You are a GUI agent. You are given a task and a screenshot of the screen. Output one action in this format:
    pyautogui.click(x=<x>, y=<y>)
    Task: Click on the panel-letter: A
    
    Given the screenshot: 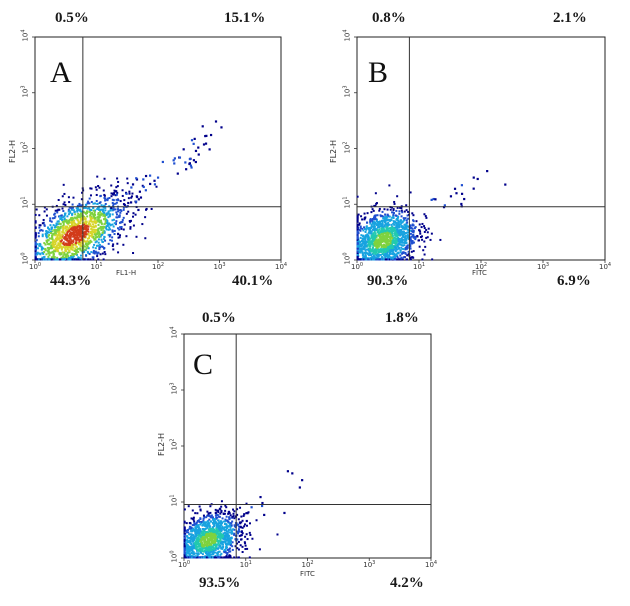 What is the action you would take?
    pyautogui.click(x=61, y=72)
    